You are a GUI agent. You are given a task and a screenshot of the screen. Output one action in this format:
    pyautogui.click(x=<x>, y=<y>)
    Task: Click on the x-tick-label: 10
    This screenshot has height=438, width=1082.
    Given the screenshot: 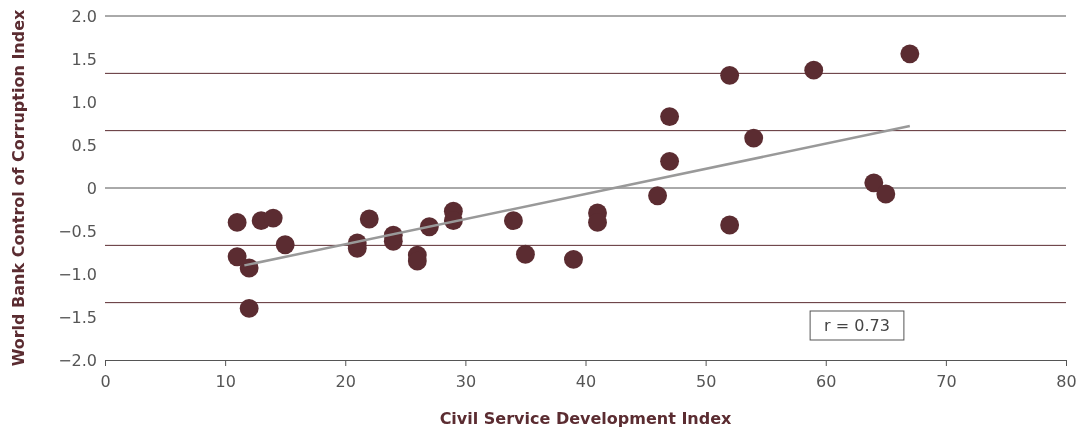 What is the action you would take?
    pyautogui.click(x=225, y=381)
    